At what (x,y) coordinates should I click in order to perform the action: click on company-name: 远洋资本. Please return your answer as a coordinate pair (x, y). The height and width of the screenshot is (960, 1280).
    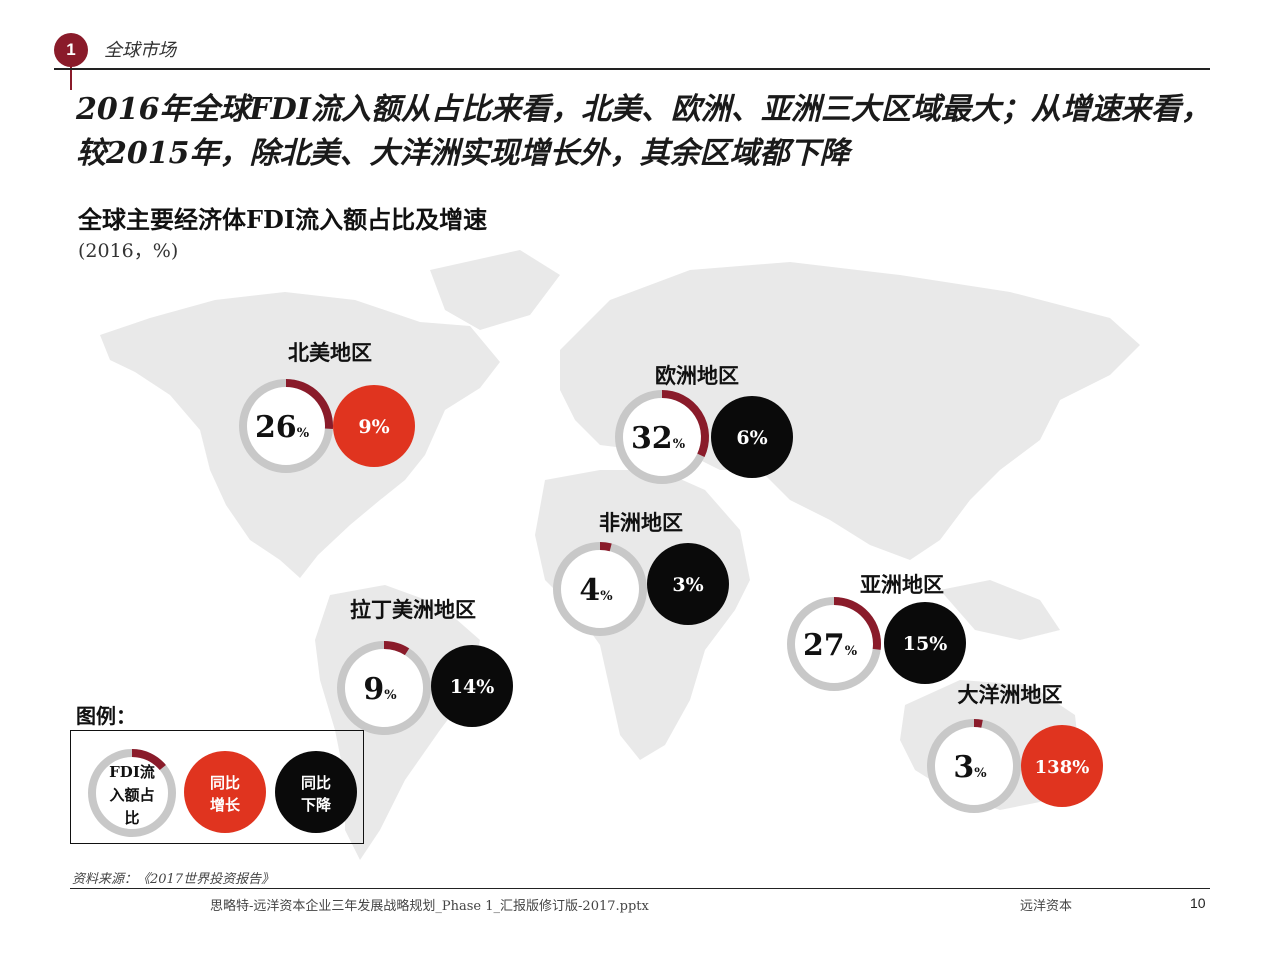
    Looking at the image, I should click on (1046, 906).